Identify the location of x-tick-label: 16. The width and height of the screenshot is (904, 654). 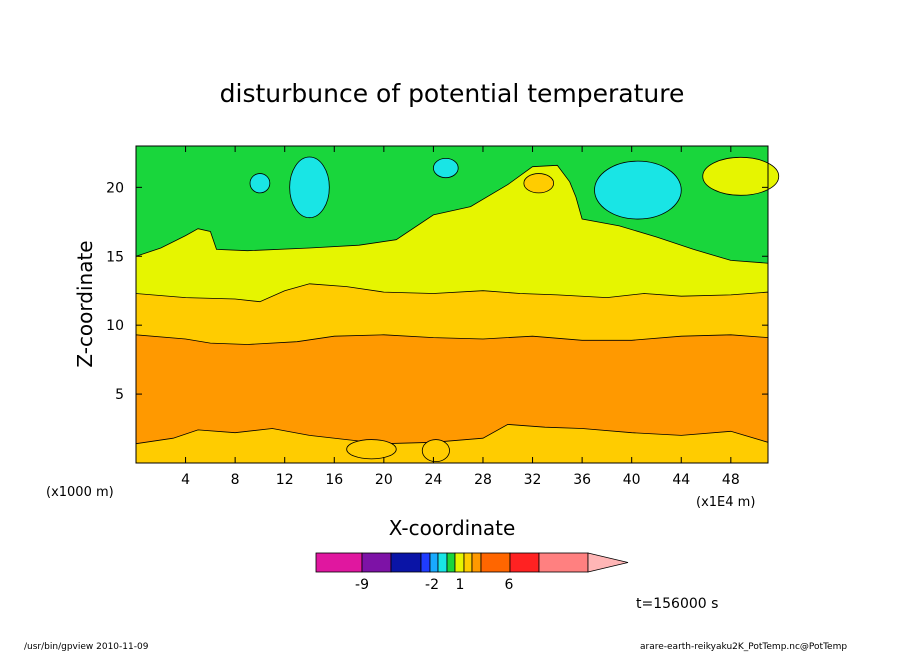
(334, 480).